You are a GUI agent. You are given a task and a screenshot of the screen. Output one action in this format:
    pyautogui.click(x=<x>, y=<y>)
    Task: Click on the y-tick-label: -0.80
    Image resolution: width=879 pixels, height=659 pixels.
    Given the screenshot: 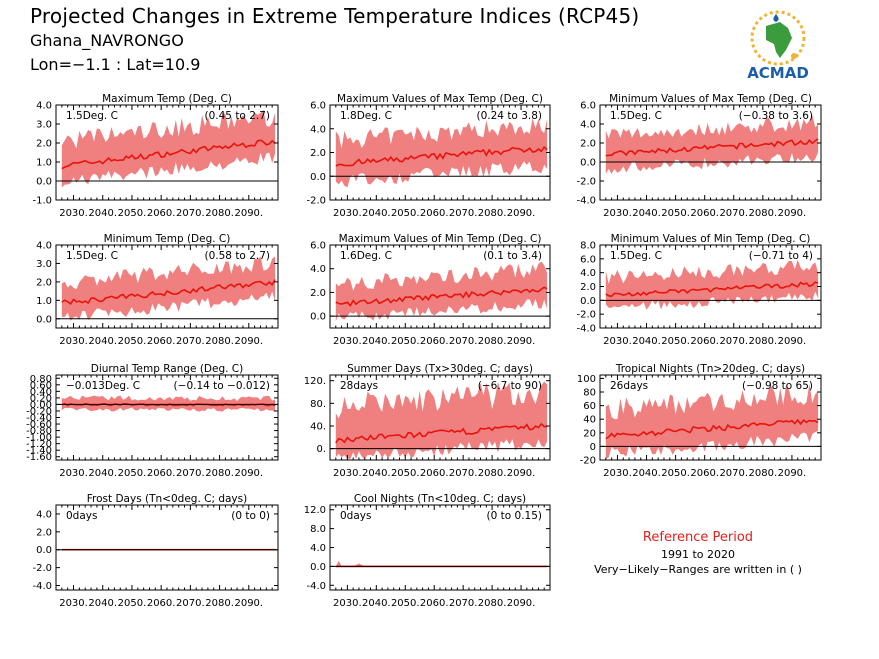 What is the action you would take?
    pyautogui.click(x=39, y=431)
    